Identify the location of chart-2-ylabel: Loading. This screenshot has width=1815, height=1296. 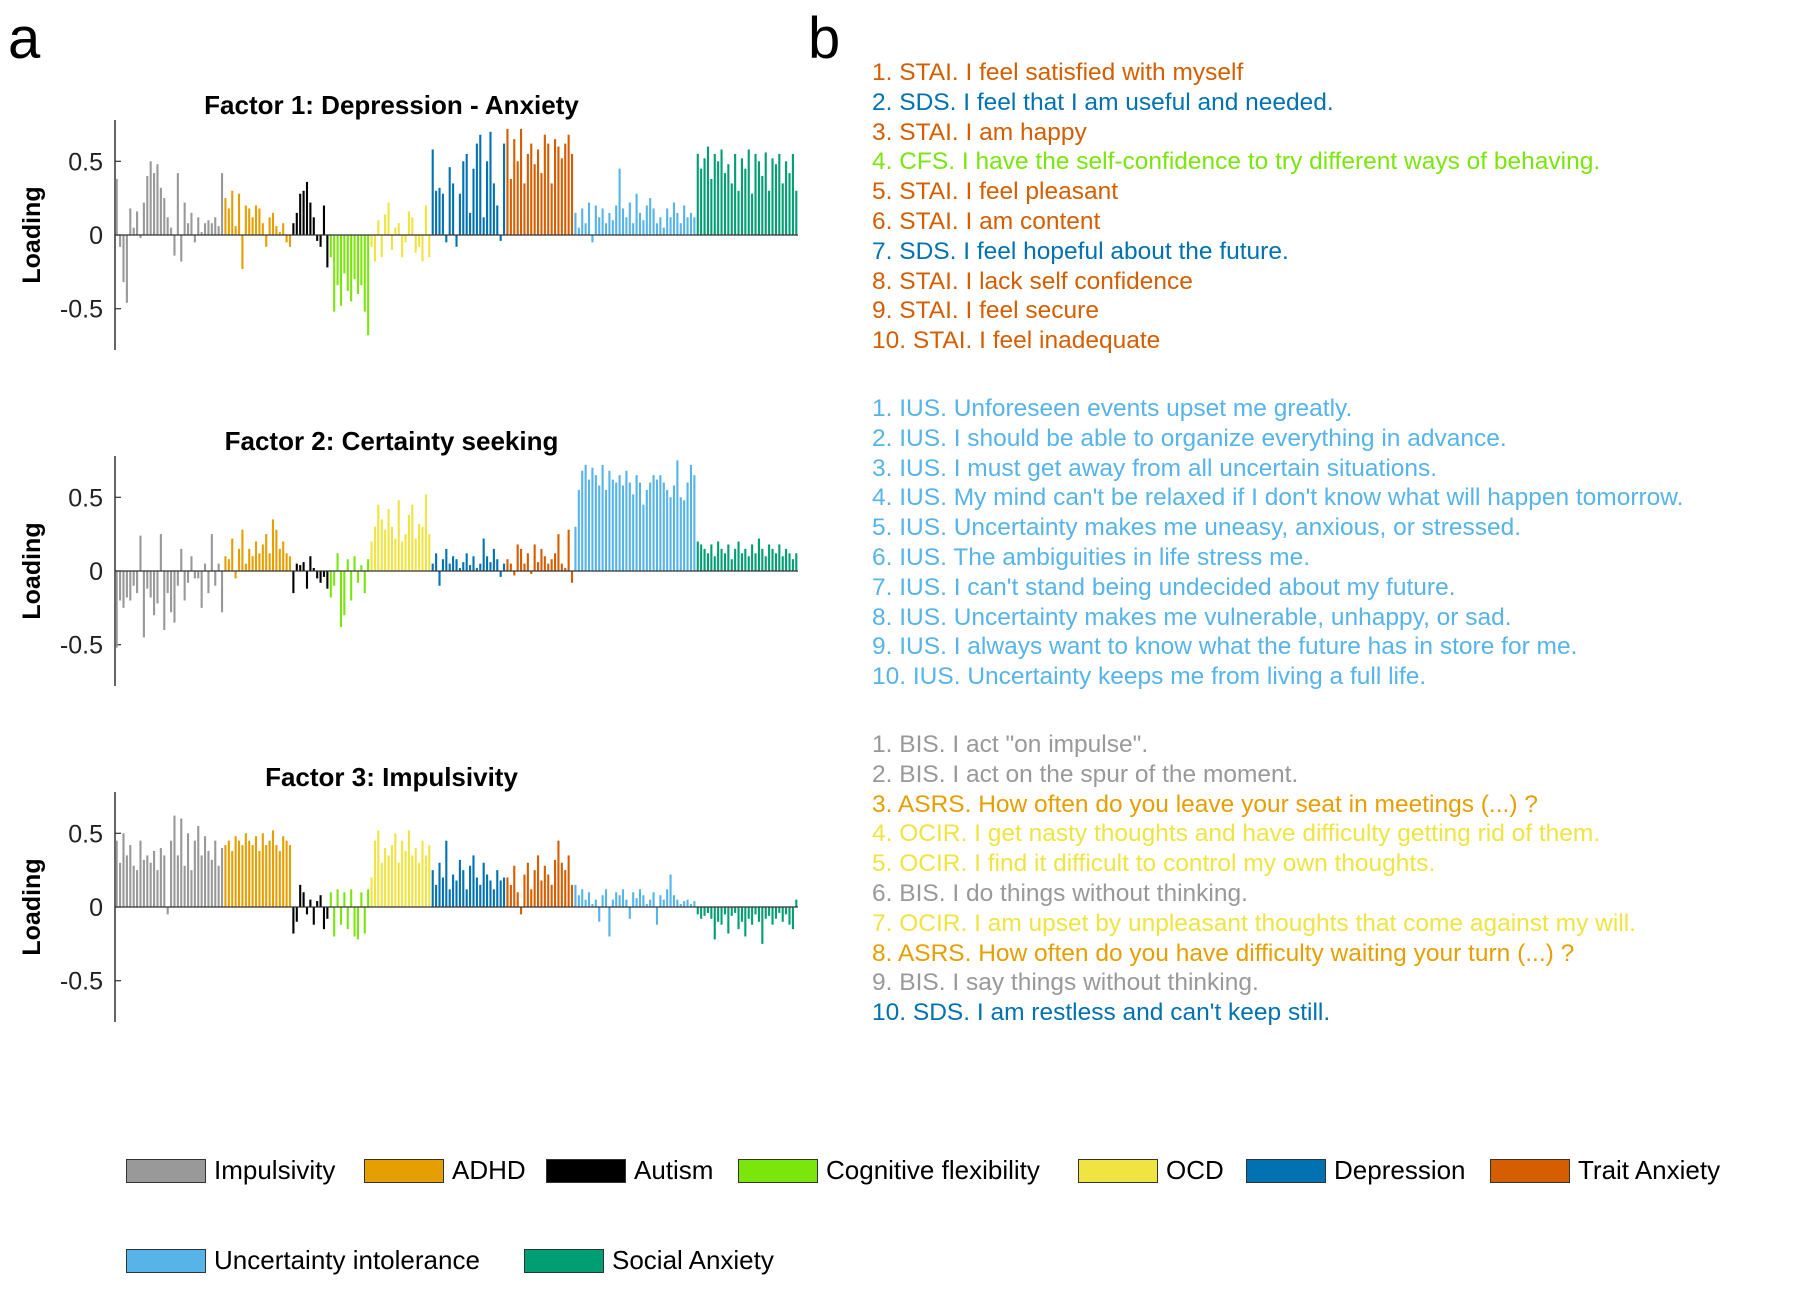
(32, 570).